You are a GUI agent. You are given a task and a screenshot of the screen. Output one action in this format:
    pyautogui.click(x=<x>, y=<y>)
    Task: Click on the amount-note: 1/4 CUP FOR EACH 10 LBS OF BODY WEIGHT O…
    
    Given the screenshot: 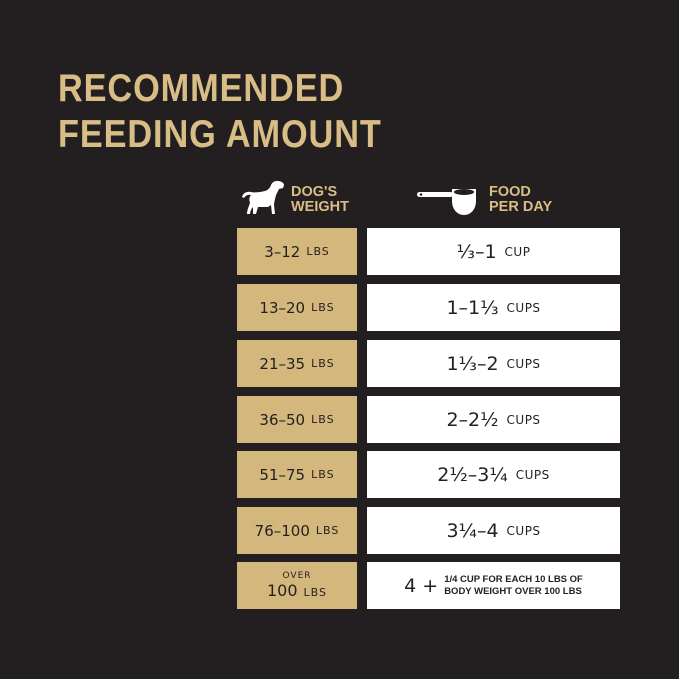 What is the action you would take?
    pyautogui.click(x=513, y=586)
    